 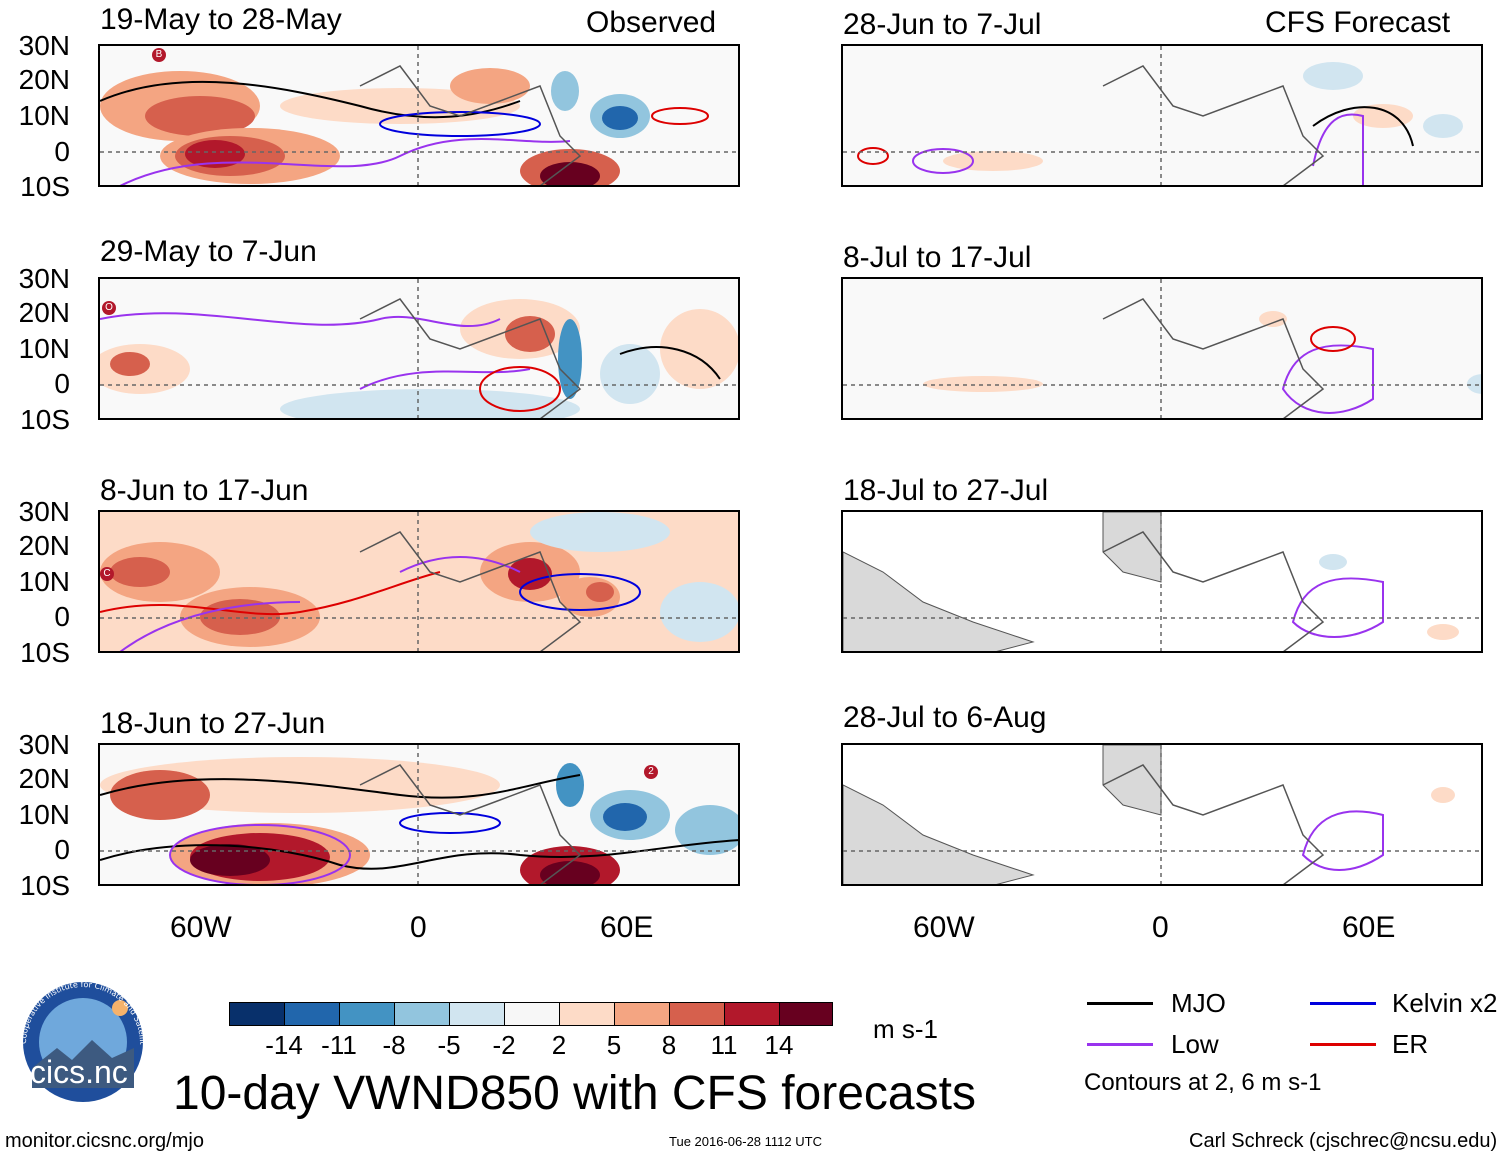 I want to click on colorbar-tick-label: -2, so click(x=504, y=1045).